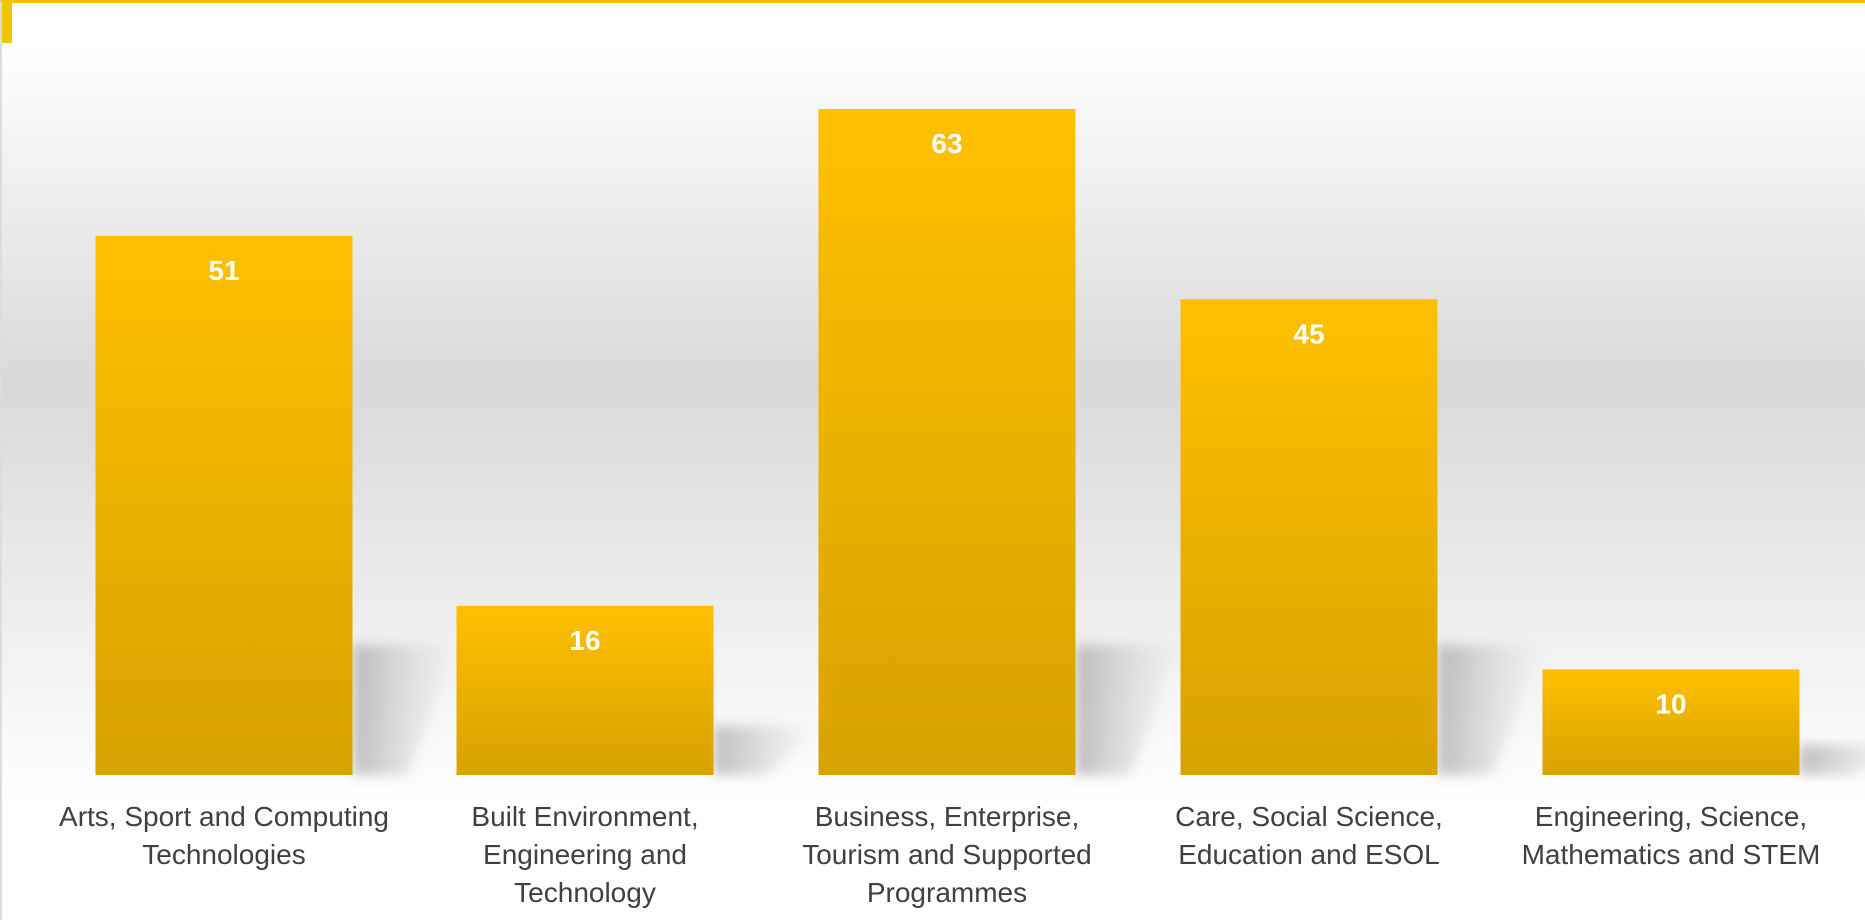 The width and height of the screenshot is (1865, 923). Describe the element at coordinates (585, 855) in the screenshot. I see `category-label-line: Engineering and` at that location.